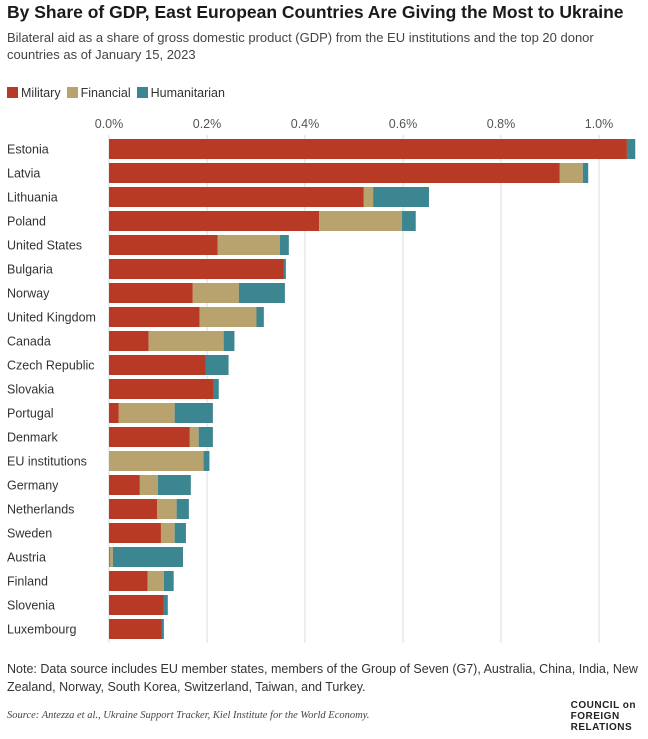 This screenshot has width=648, height=739. I want to click on legend-label: Humanitarian, so click(187, 93).